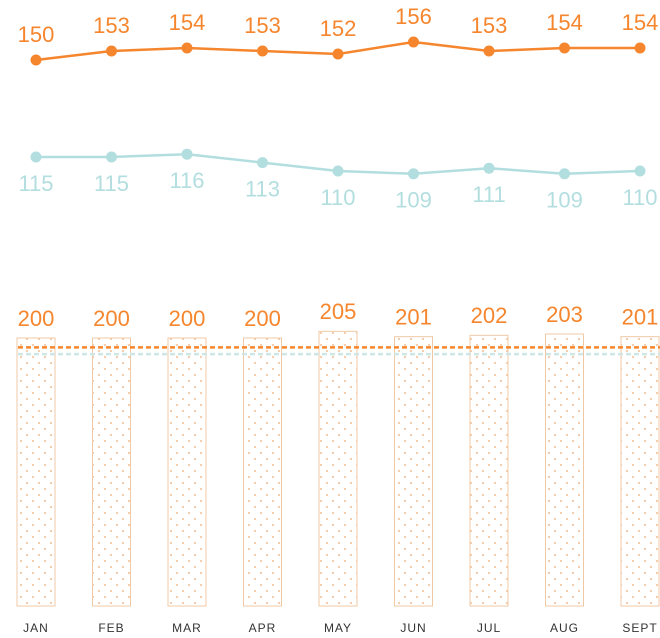 Image resolution: width=660 pixels, height=638 pixels. I want to click on data-label: 152, so click(338, 28).